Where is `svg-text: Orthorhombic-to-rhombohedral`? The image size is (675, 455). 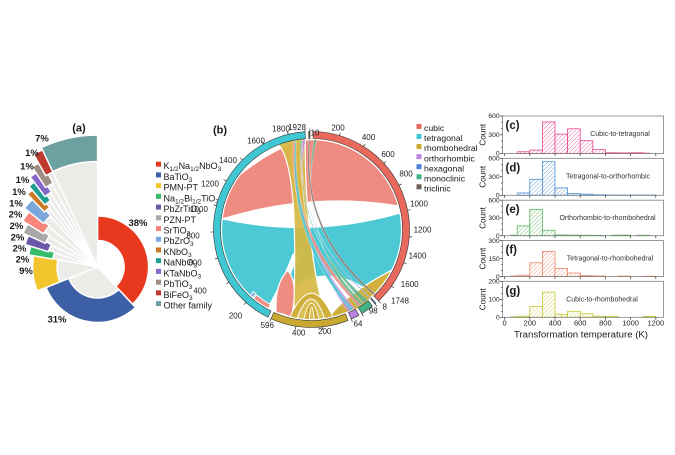
svg-text: Orthorhombic-to-rhombohedral is located at coordinates (607, 218).